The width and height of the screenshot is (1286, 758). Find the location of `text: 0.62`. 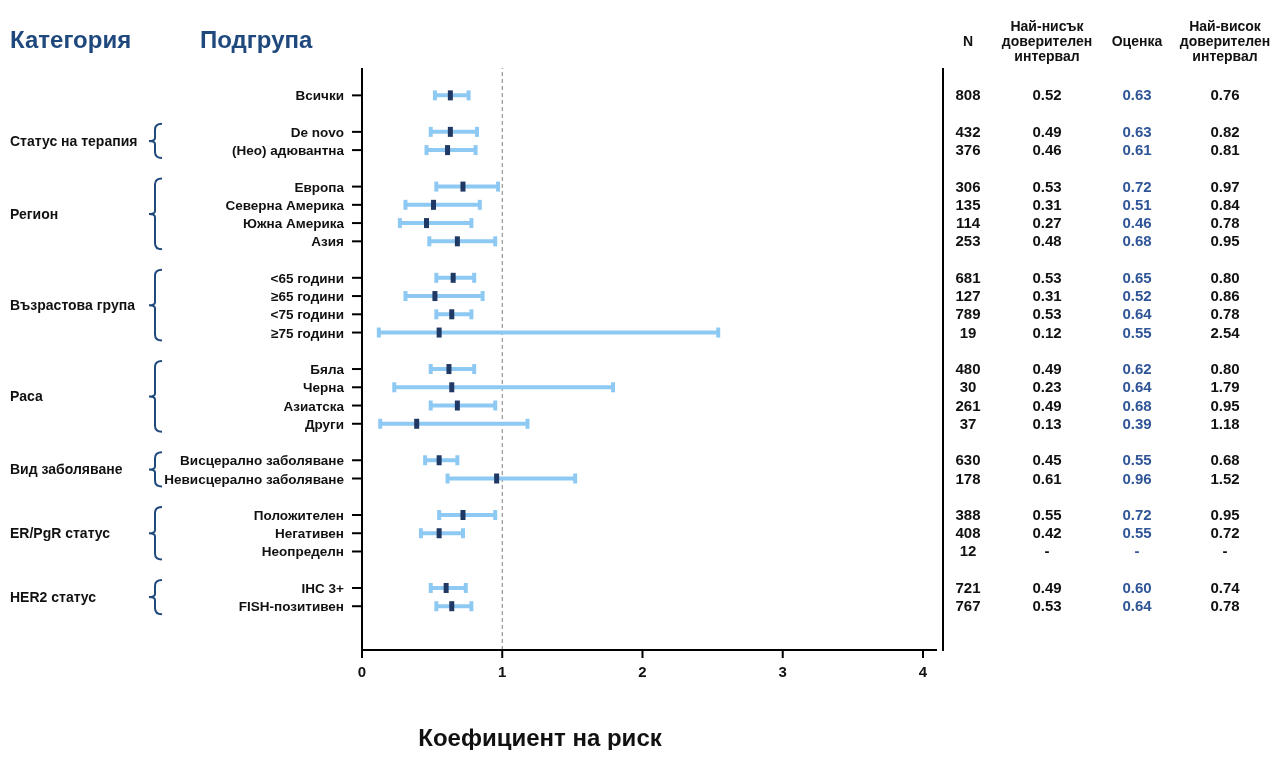

text: 0.62 is located at coordinates (1137, 369).